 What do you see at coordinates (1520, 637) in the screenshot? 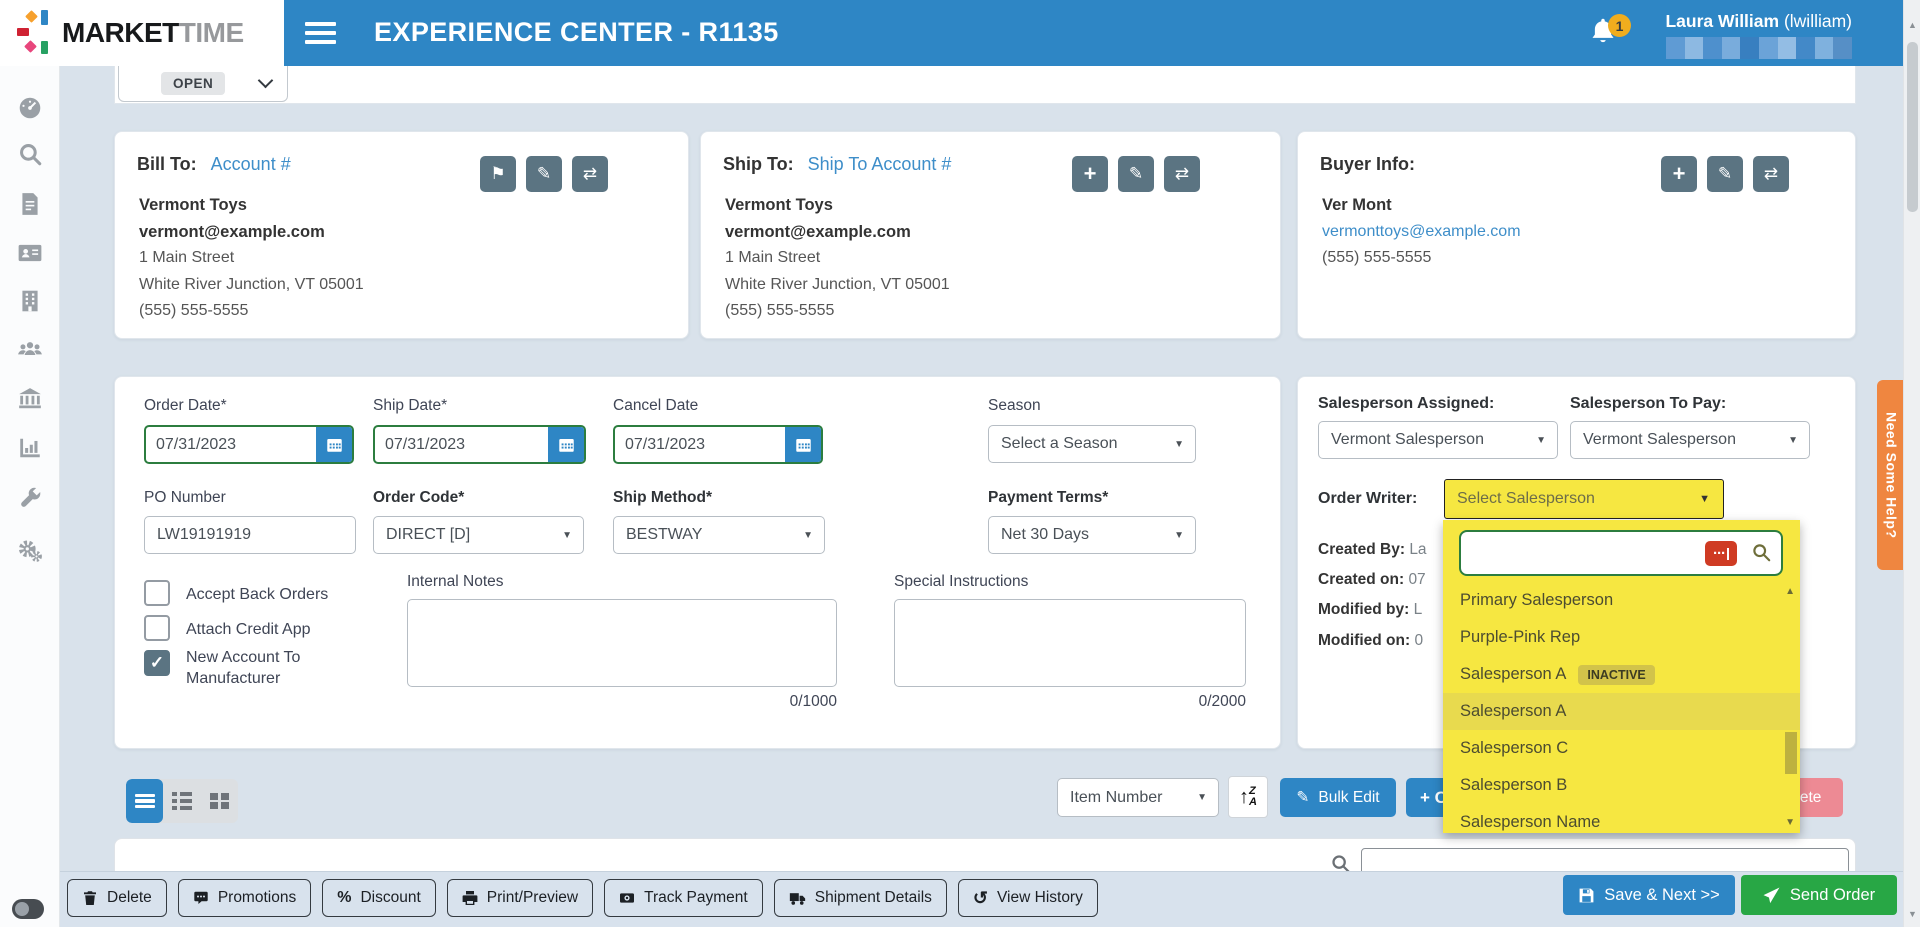
I see `salesperson-option: Purple-Pink Rep` at bounding box center [1520, 637].